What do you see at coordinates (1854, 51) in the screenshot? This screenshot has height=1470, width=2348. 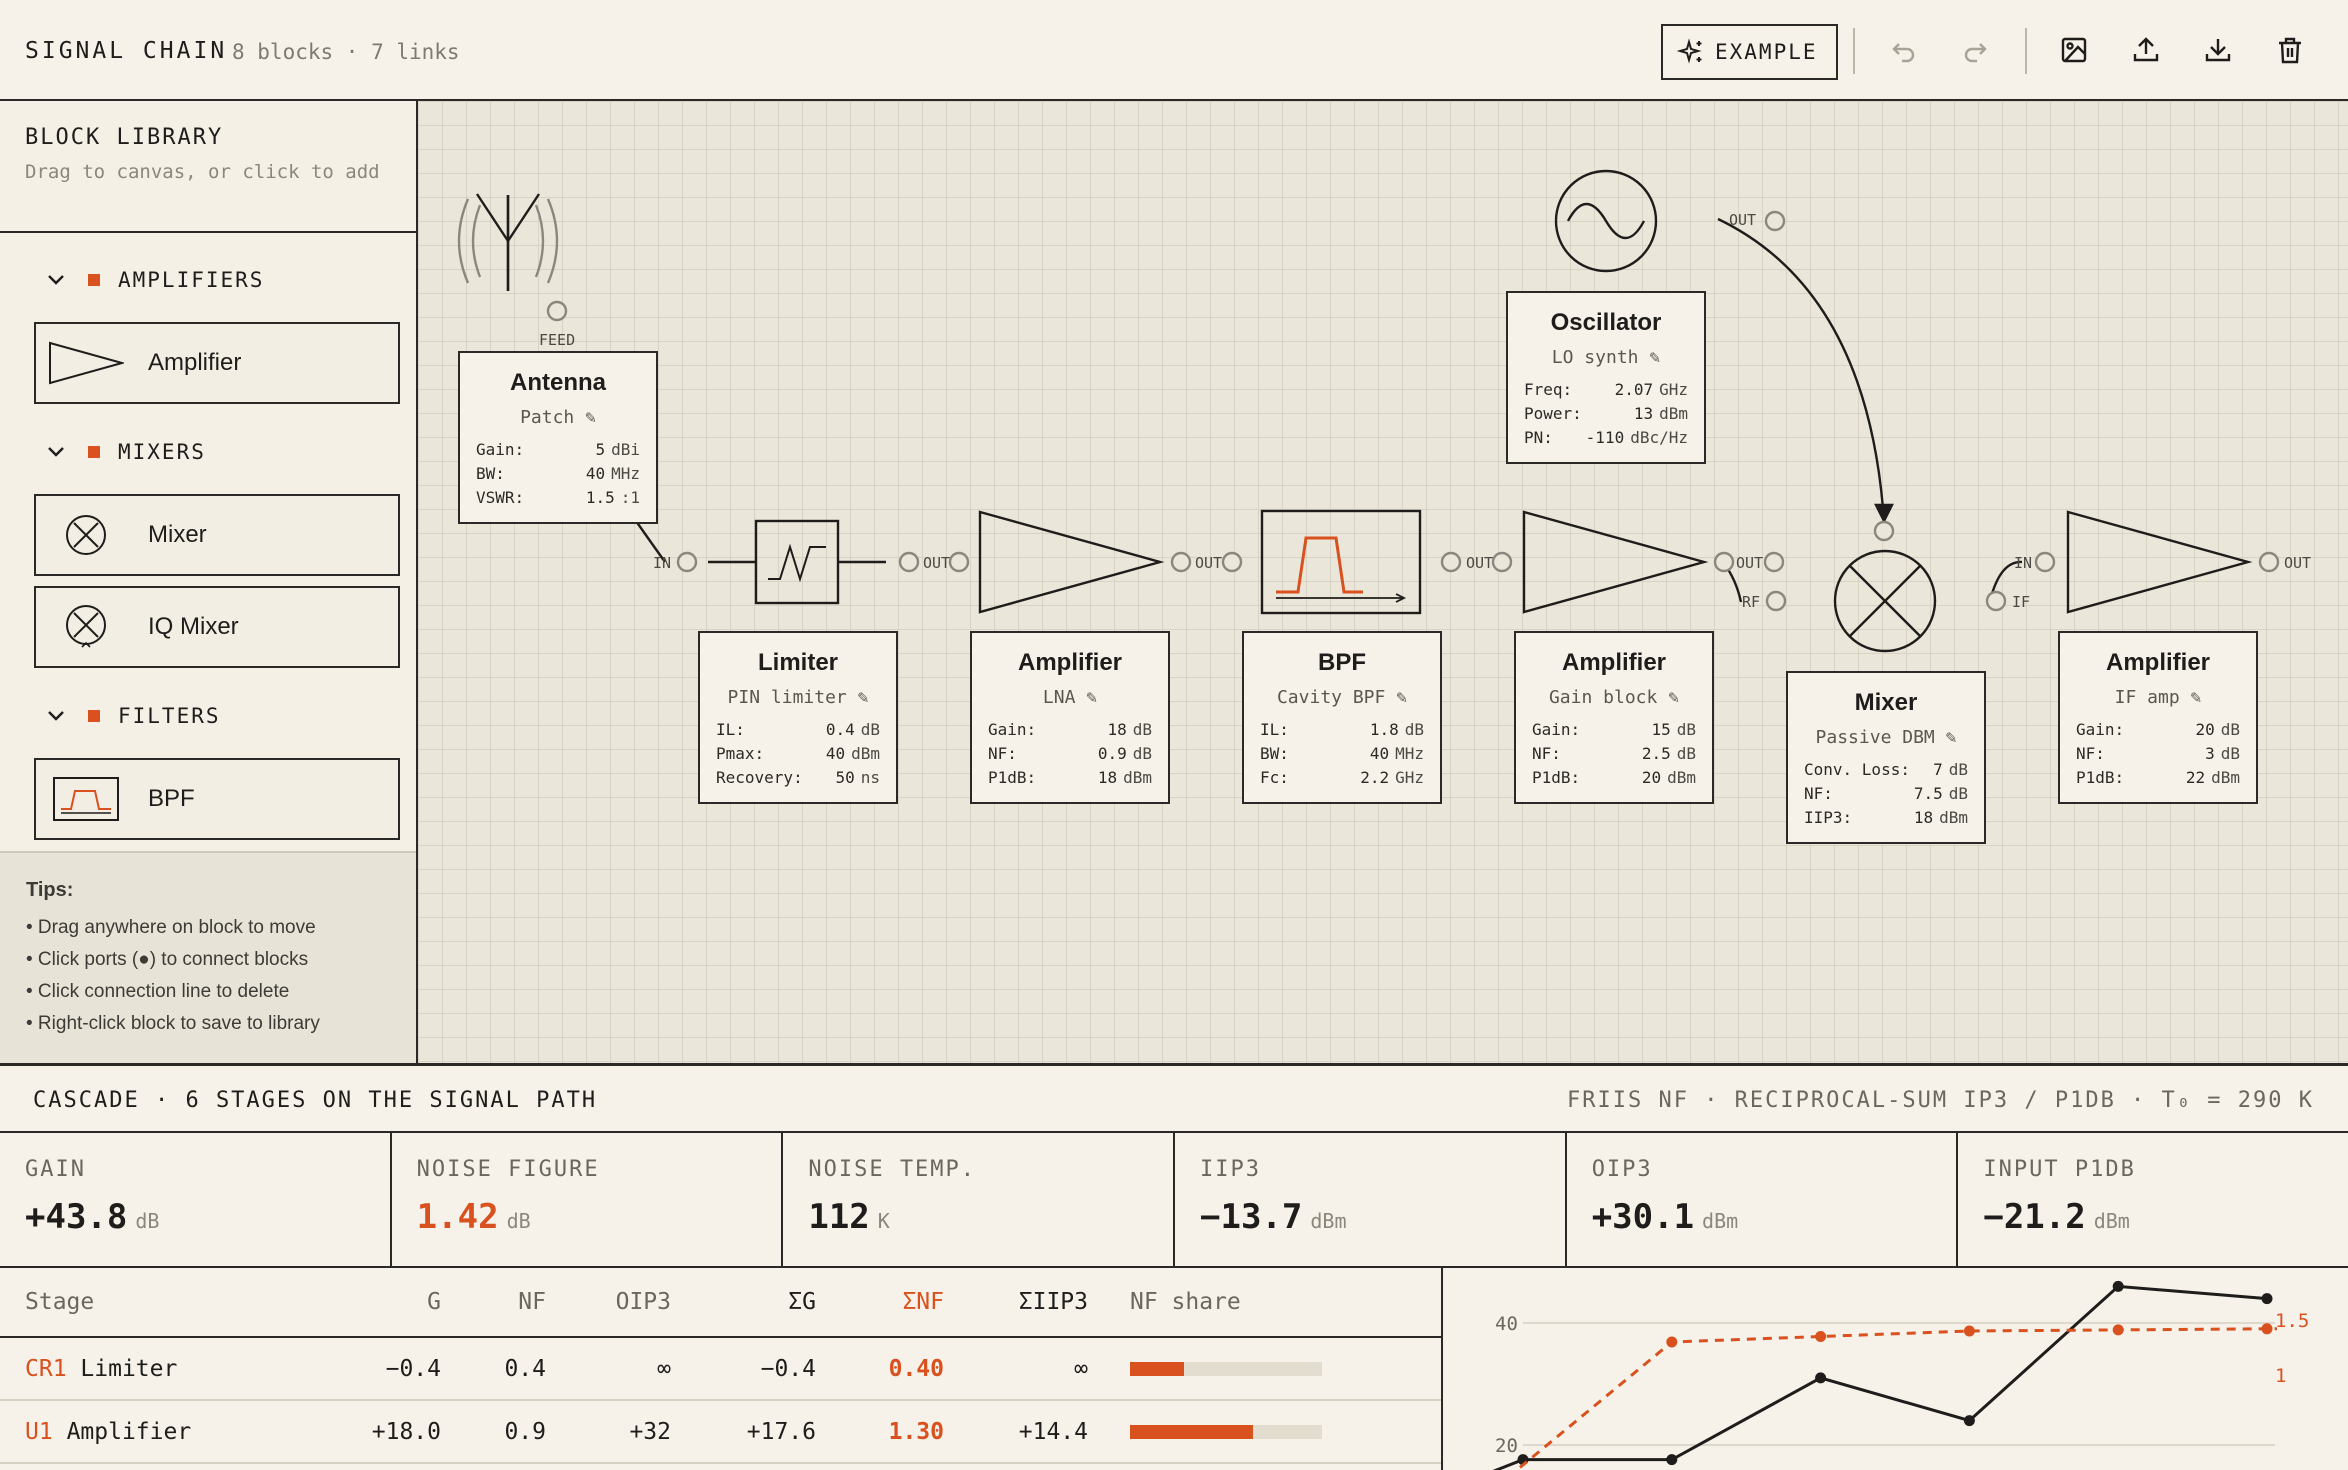 I see `toolbar-divider` at bounding box center [1854, 51].